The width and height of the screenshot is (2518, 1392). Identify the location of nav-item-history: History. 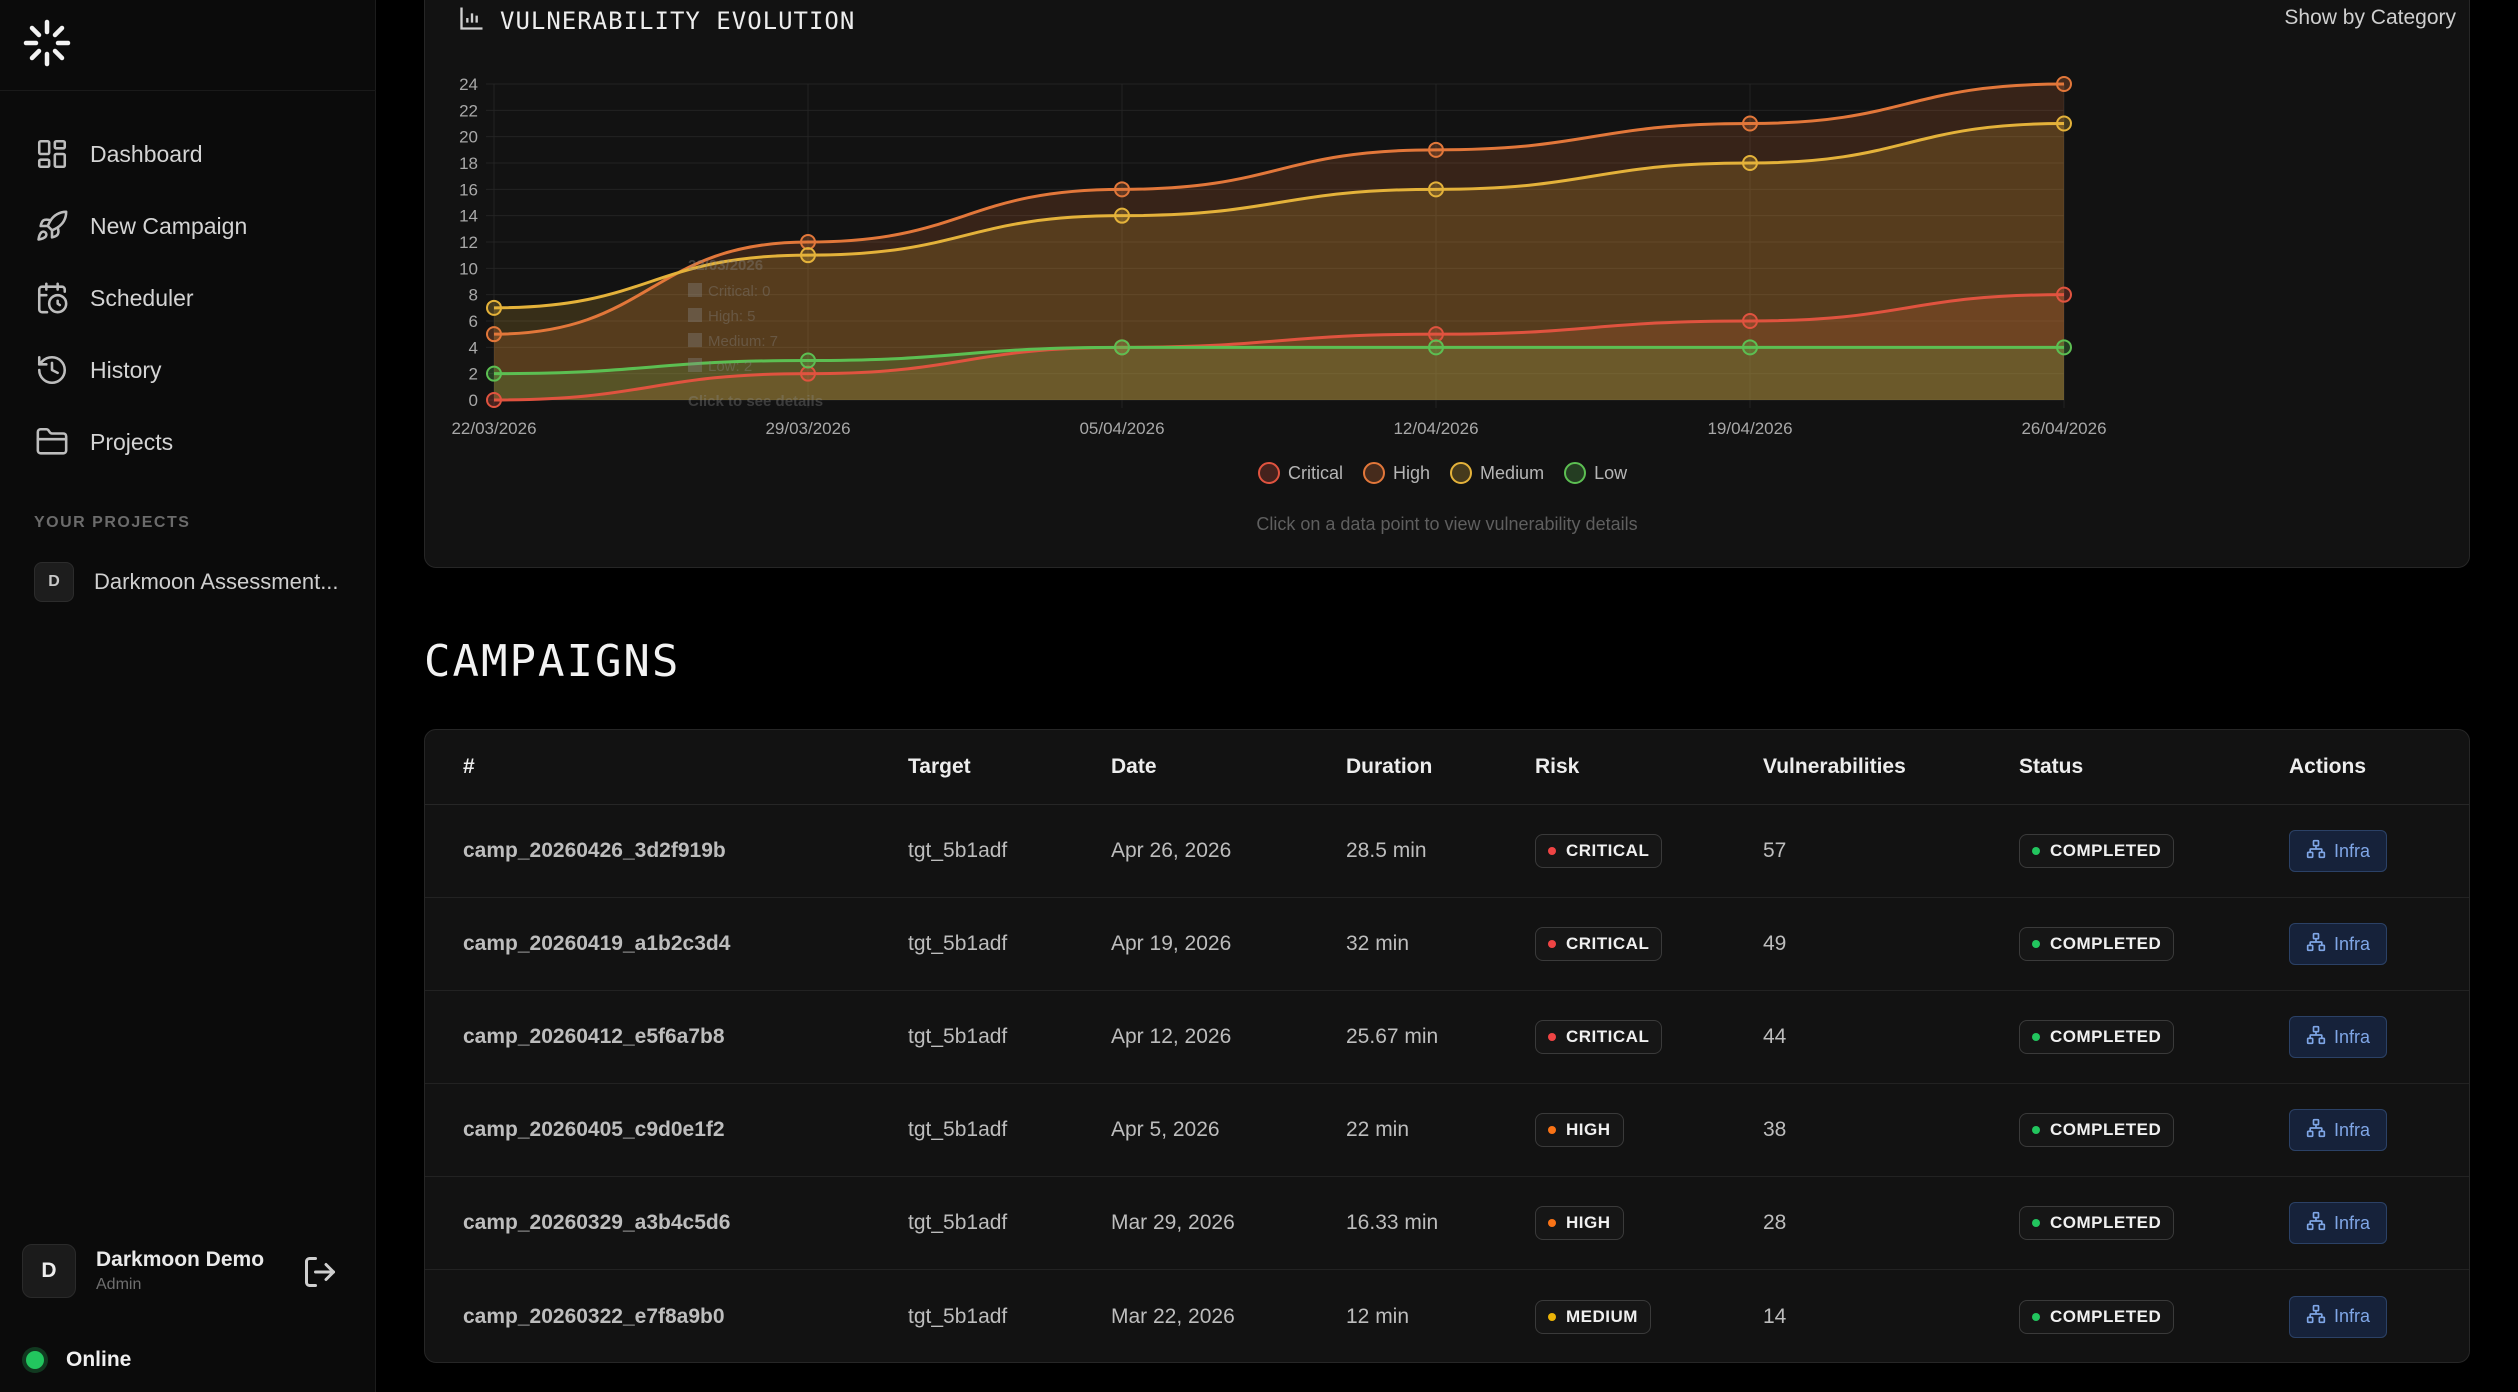
(188, 370).